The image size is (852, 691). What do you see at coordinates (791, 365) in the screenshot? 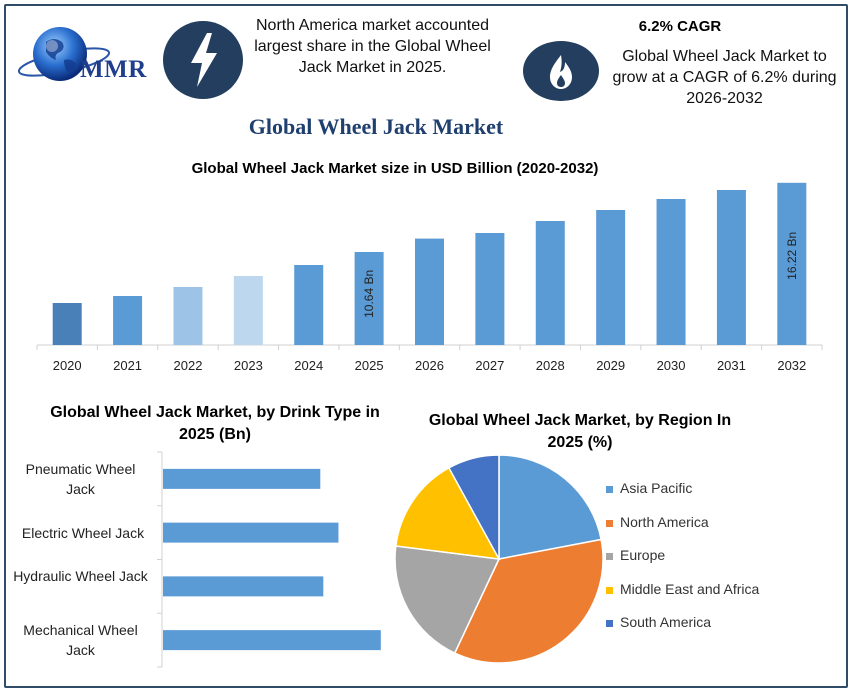
I see `x-tick-label-2032: 2032` at bounding box center [791, 365].